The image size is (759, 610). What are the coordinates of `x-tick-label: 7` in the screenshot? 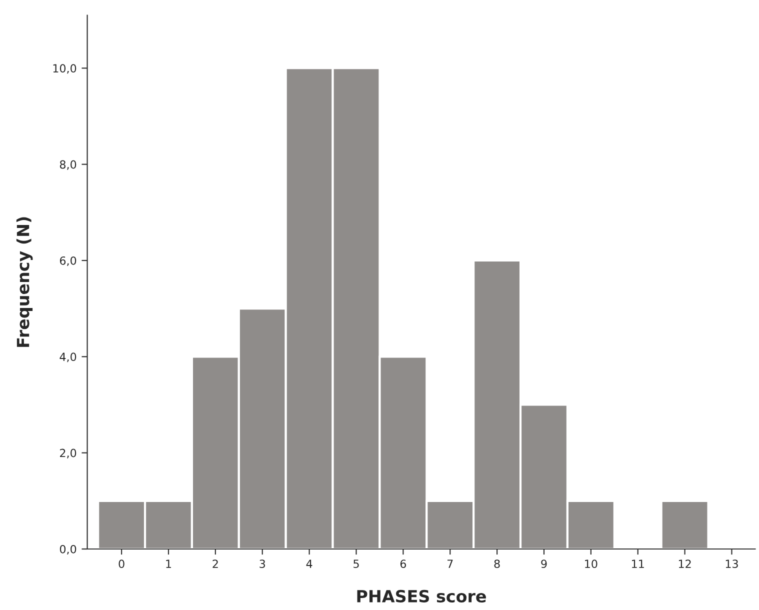 It's located at (450, 564).